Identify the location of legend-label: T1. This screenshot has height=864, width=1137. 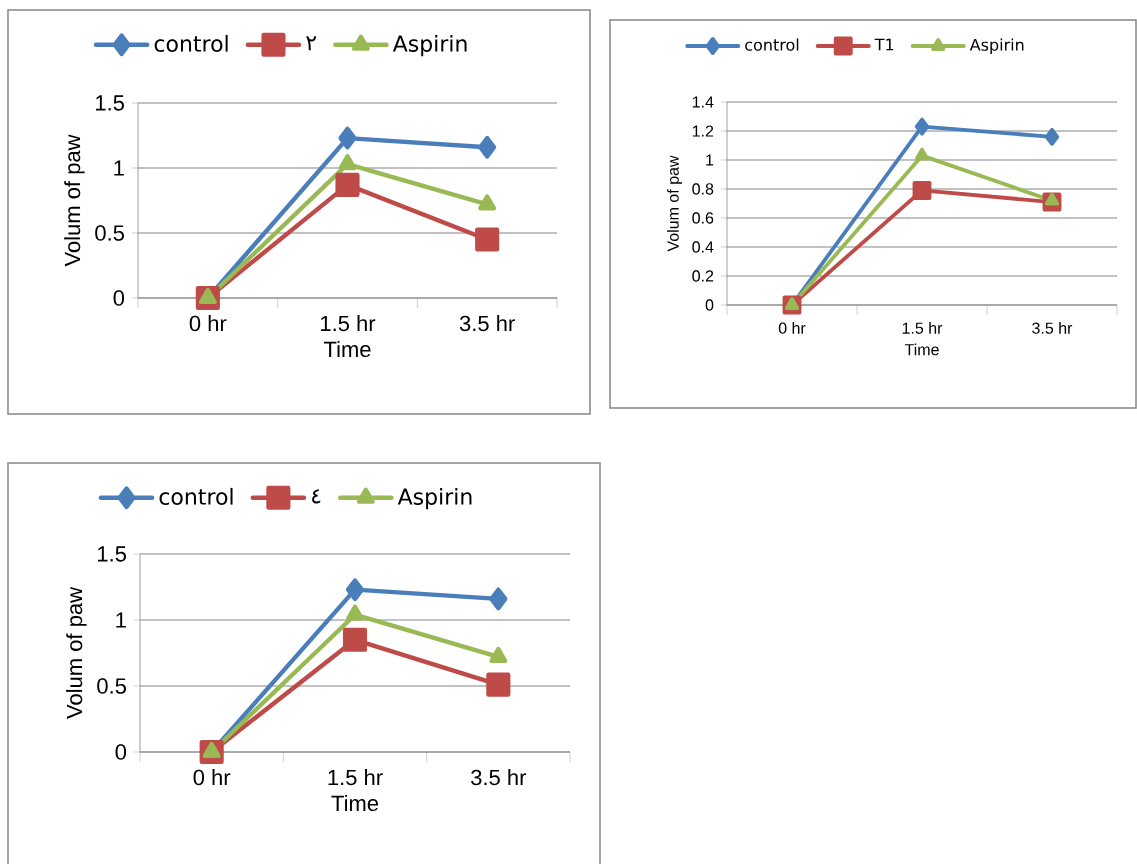
(884, 44).